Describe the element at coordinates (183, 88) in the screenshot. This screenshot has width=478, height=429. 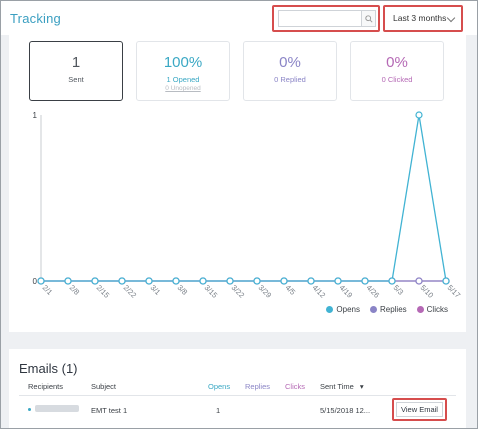
I see `stat-unopened-link: 0 Unopened` at that location.